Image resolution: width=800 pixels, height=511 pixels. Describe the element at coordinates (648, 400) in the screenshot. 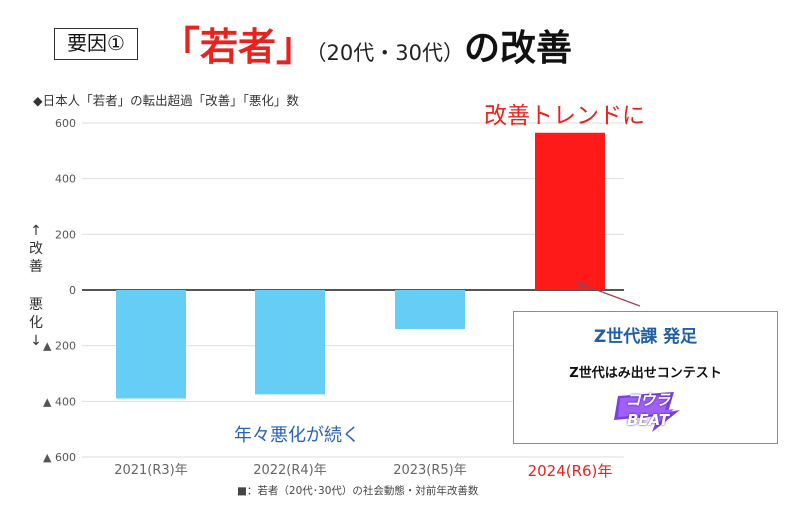

I see `logo-line-1: コウラ` at that location.